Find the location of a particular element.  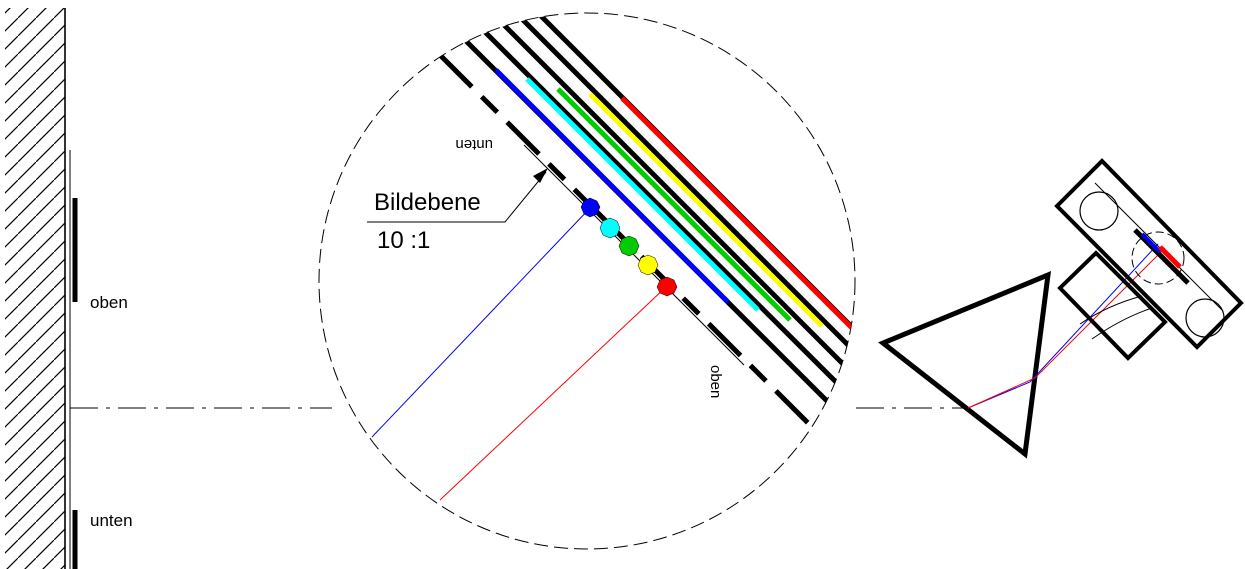

detail-label-oben: oben is located at coordinates (715, 381).